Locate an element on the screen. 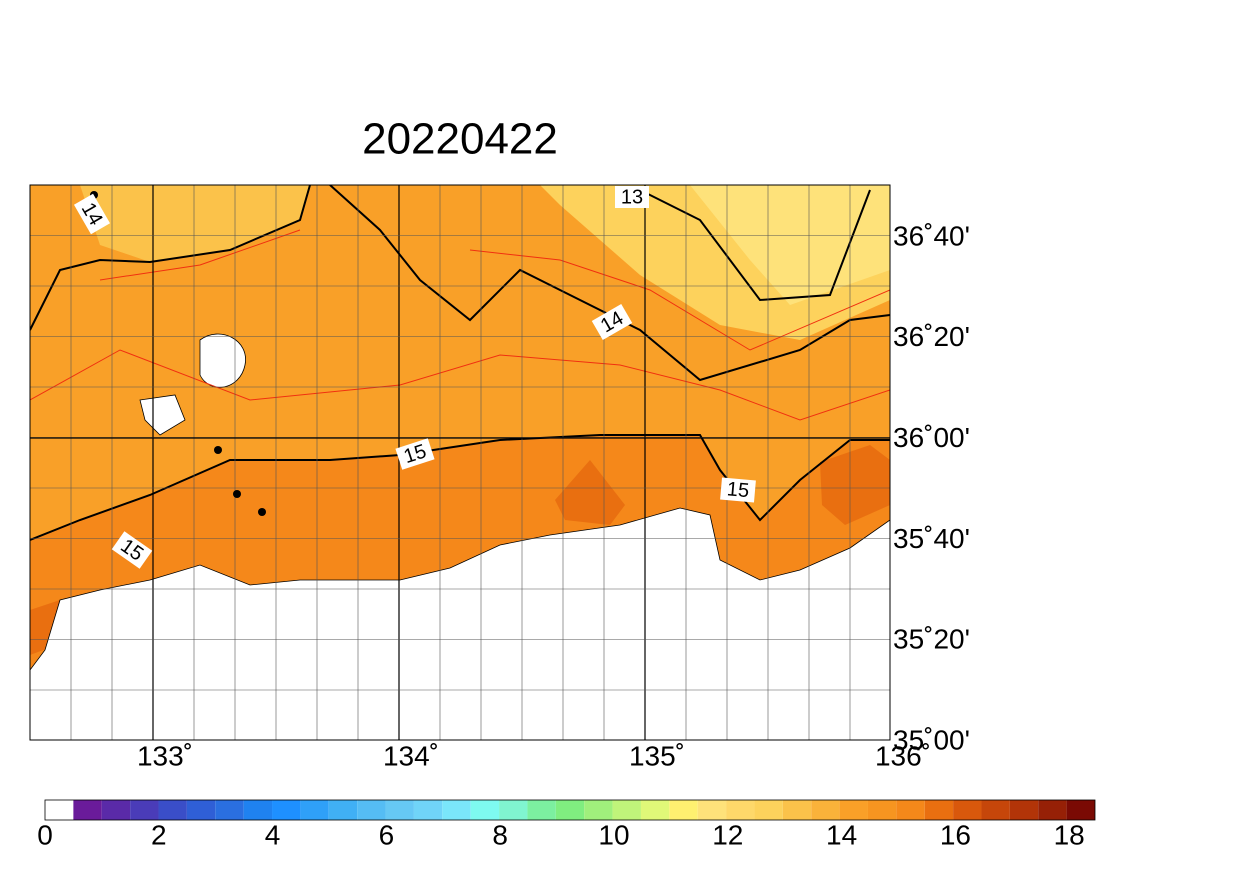  colorbar-label: 18 is located at coordinates (1069, 834).